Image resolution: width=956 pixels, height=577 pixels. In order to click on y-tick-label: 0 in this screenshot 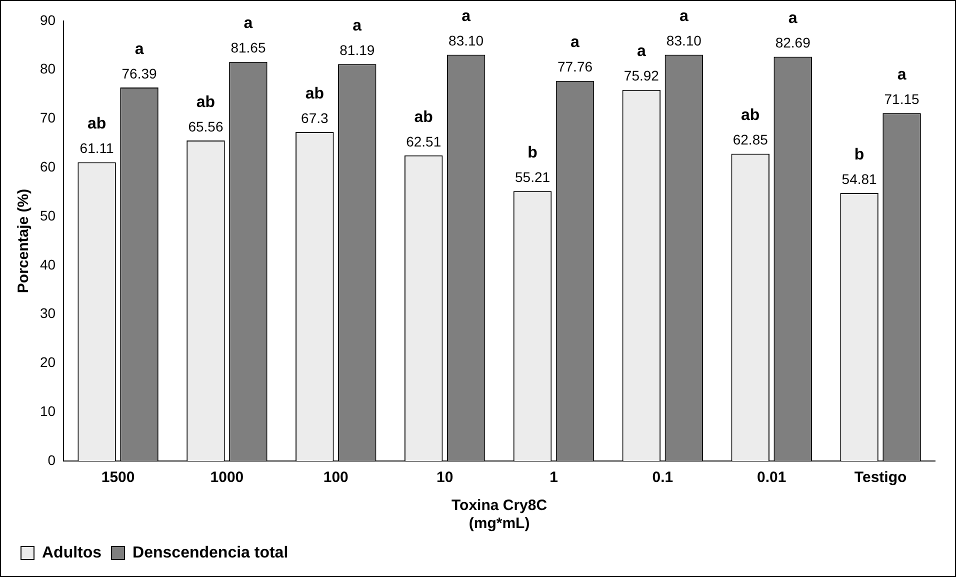, I will do `click(52, 460)`.